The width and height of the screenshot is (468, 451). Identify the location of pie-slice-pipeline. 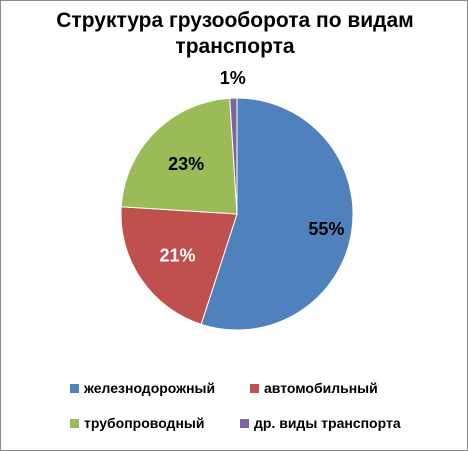
(179, 156).